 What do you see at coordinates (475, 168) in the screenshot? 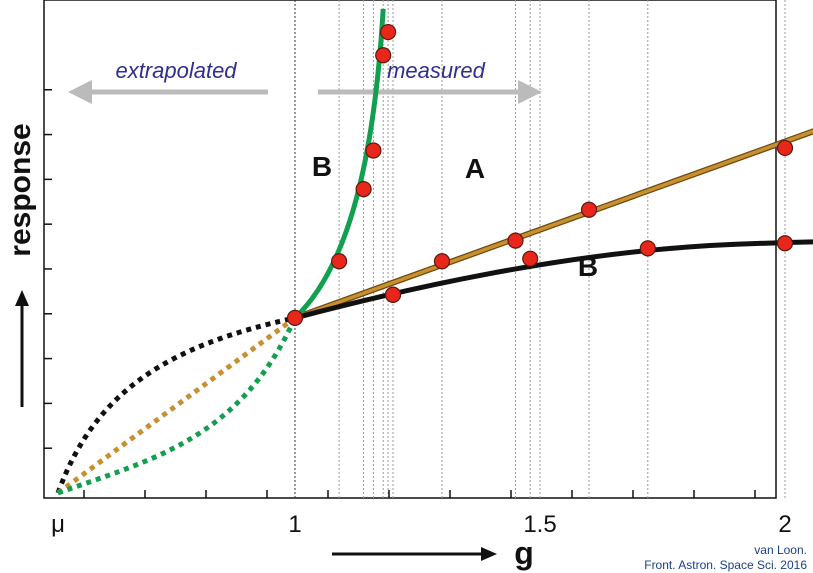
I see `series-label-a: A` at bounding box center [475, 168].